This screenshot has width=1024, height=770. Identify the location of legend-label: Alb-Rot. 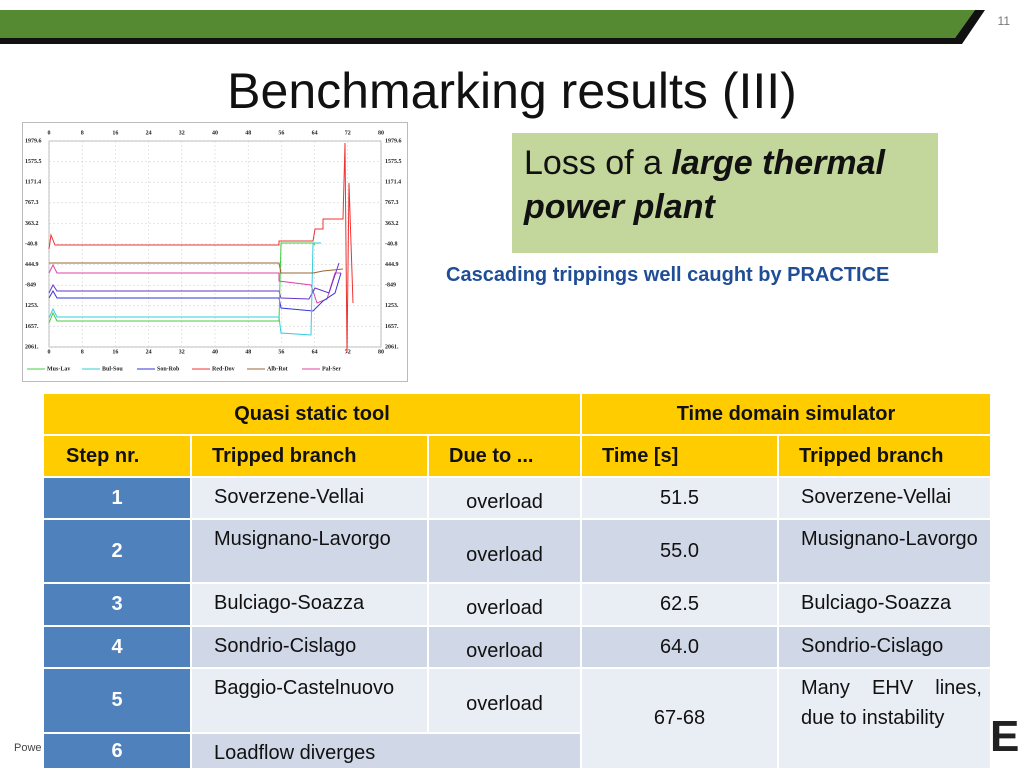
(277, 369).